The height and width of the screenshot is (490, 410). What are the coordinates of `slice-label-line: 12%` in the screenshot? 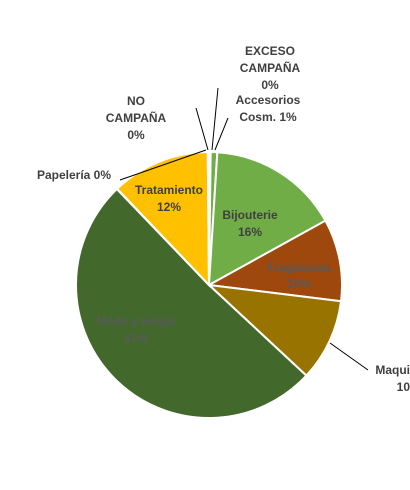 It's located at (169, 207).